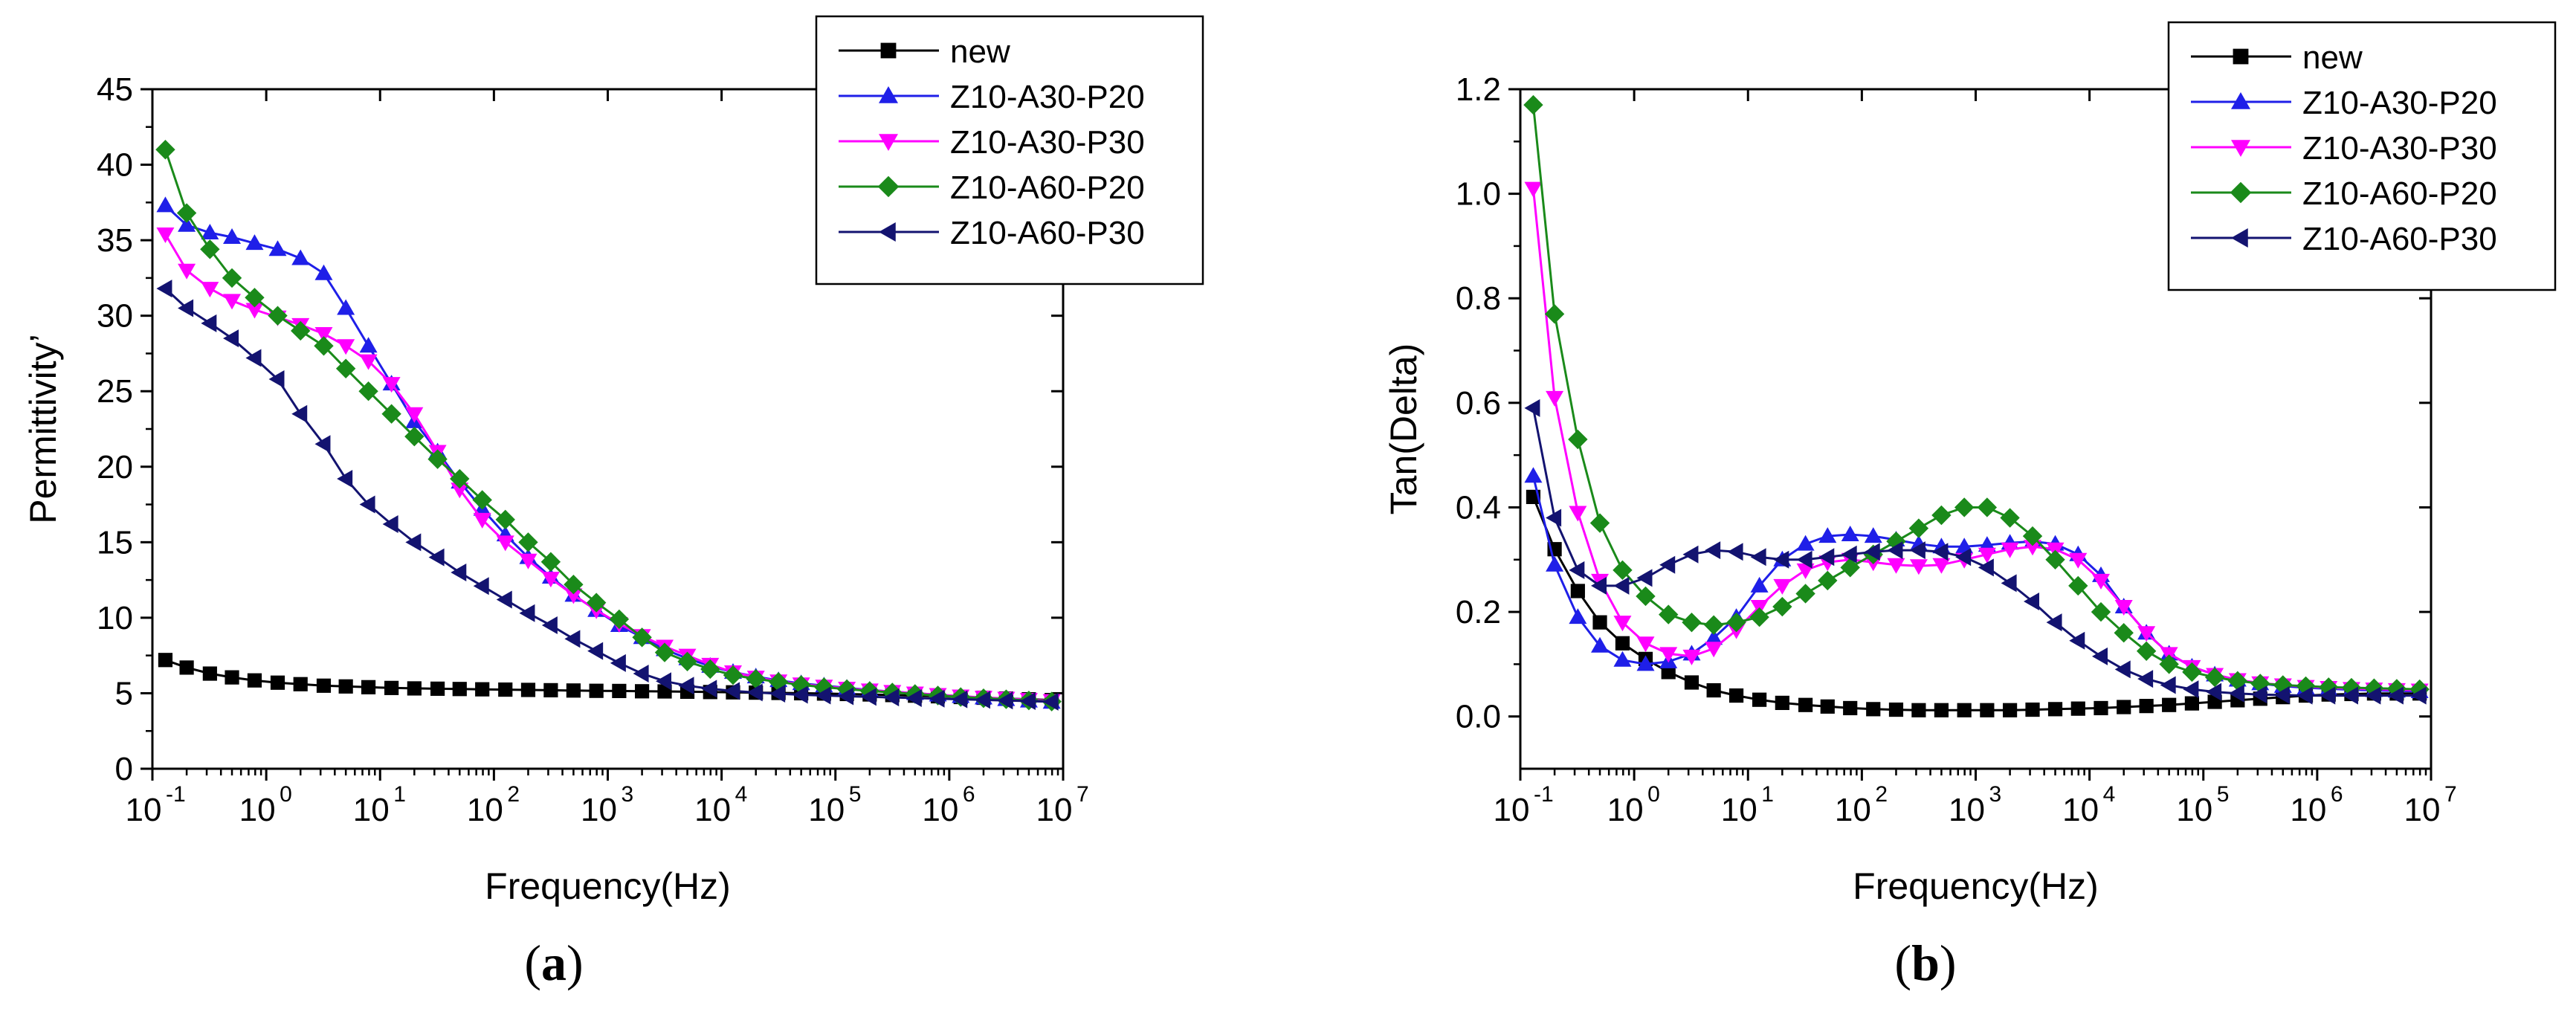 The height and width of the screenshot is (1023, 2576). What do you see at coordinates (924, 51) in the screenshot?
I see `legend-entry-new: new` at bounding box center [924, 51].